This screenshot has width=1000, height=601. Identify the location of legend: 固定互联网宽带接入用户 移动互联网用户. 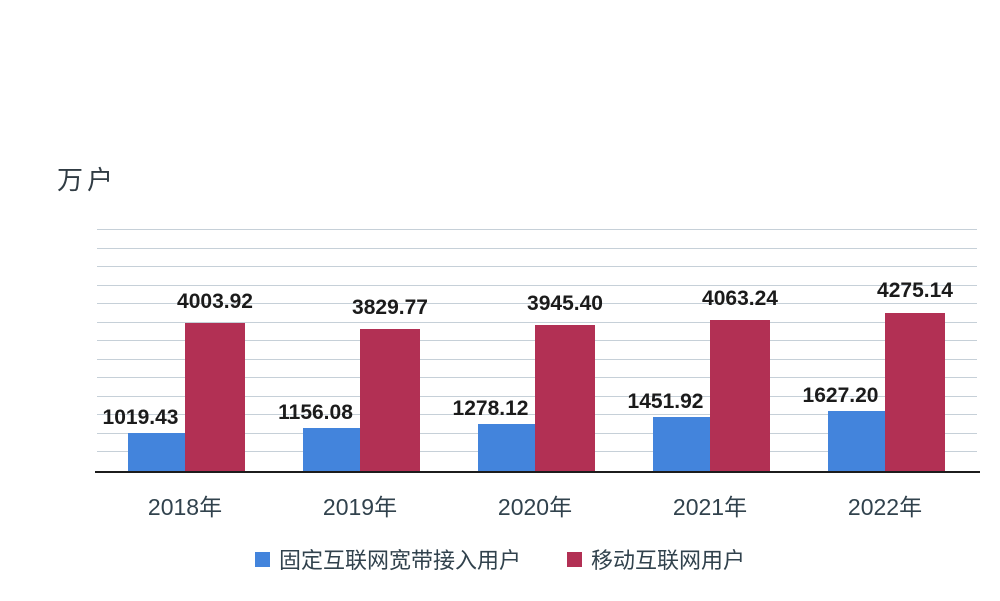
(500, 559).